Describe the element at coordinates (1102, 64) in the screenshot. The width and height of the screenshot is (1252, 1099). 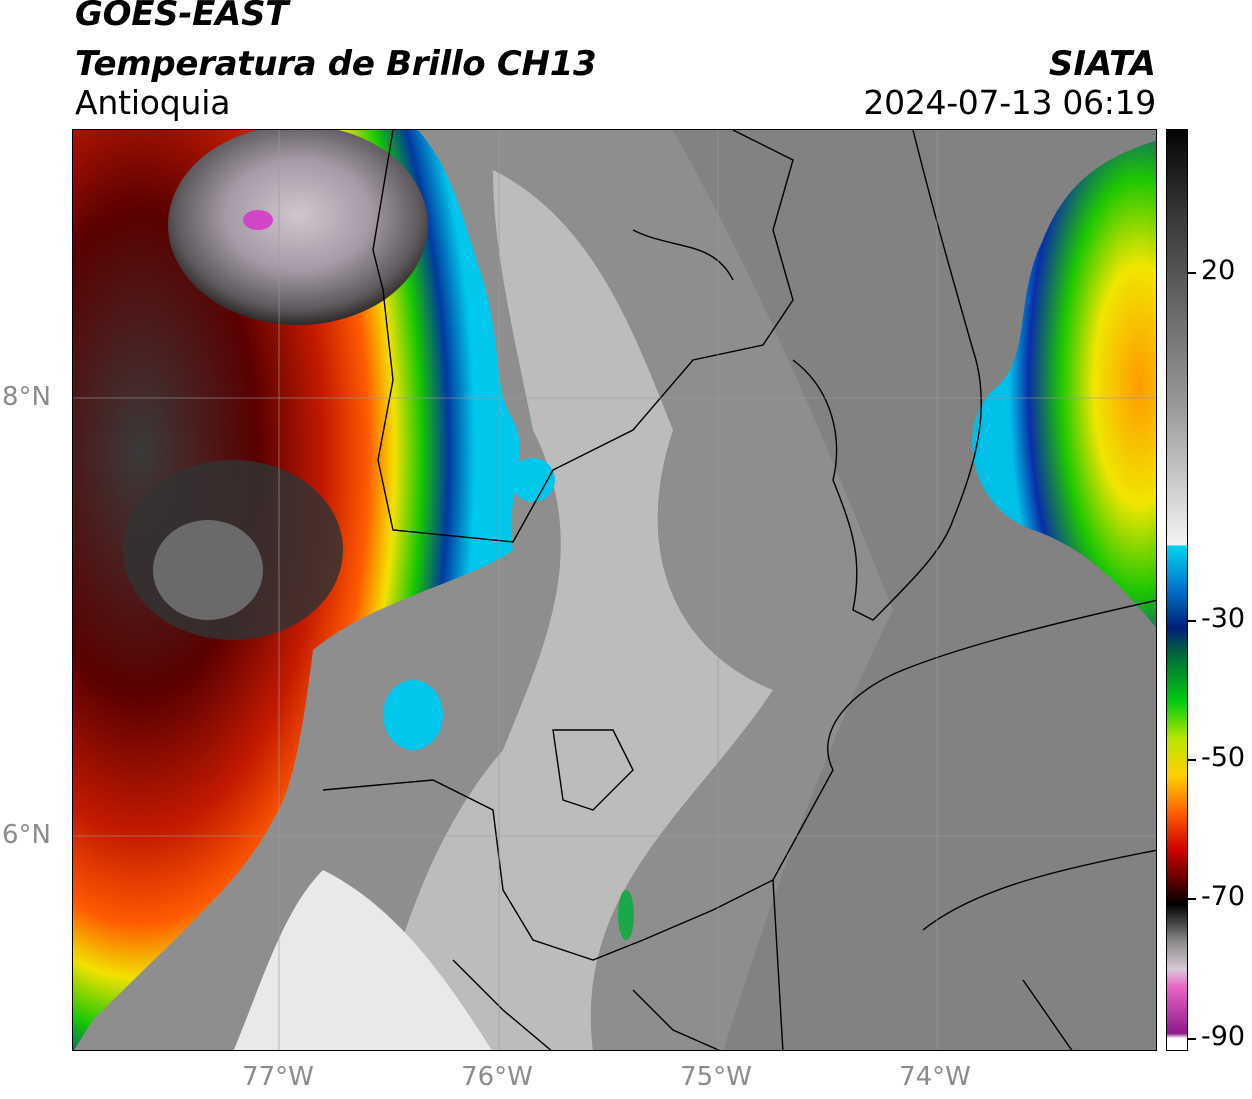
I see `organization-label: SIATA` at that location.